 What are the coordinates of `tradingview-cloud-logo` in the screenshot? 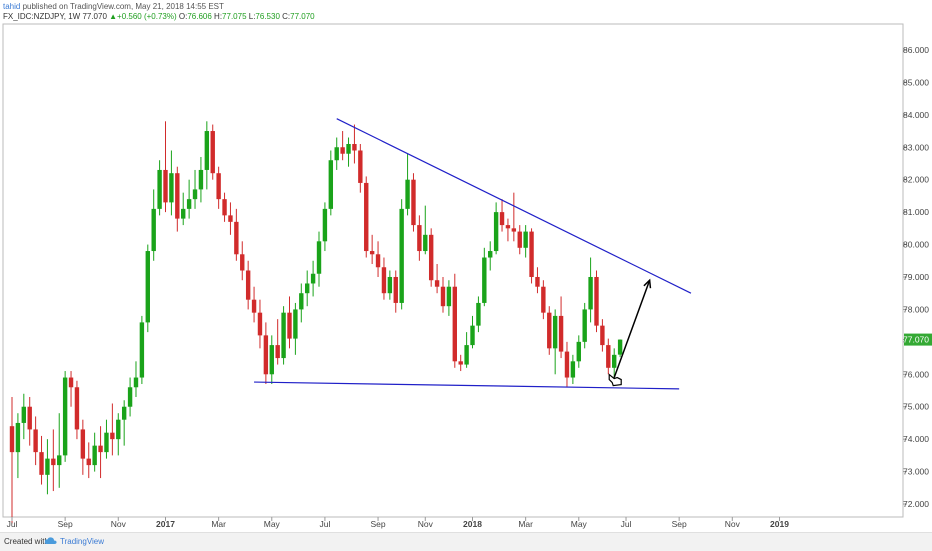 It's located at (51, 541).